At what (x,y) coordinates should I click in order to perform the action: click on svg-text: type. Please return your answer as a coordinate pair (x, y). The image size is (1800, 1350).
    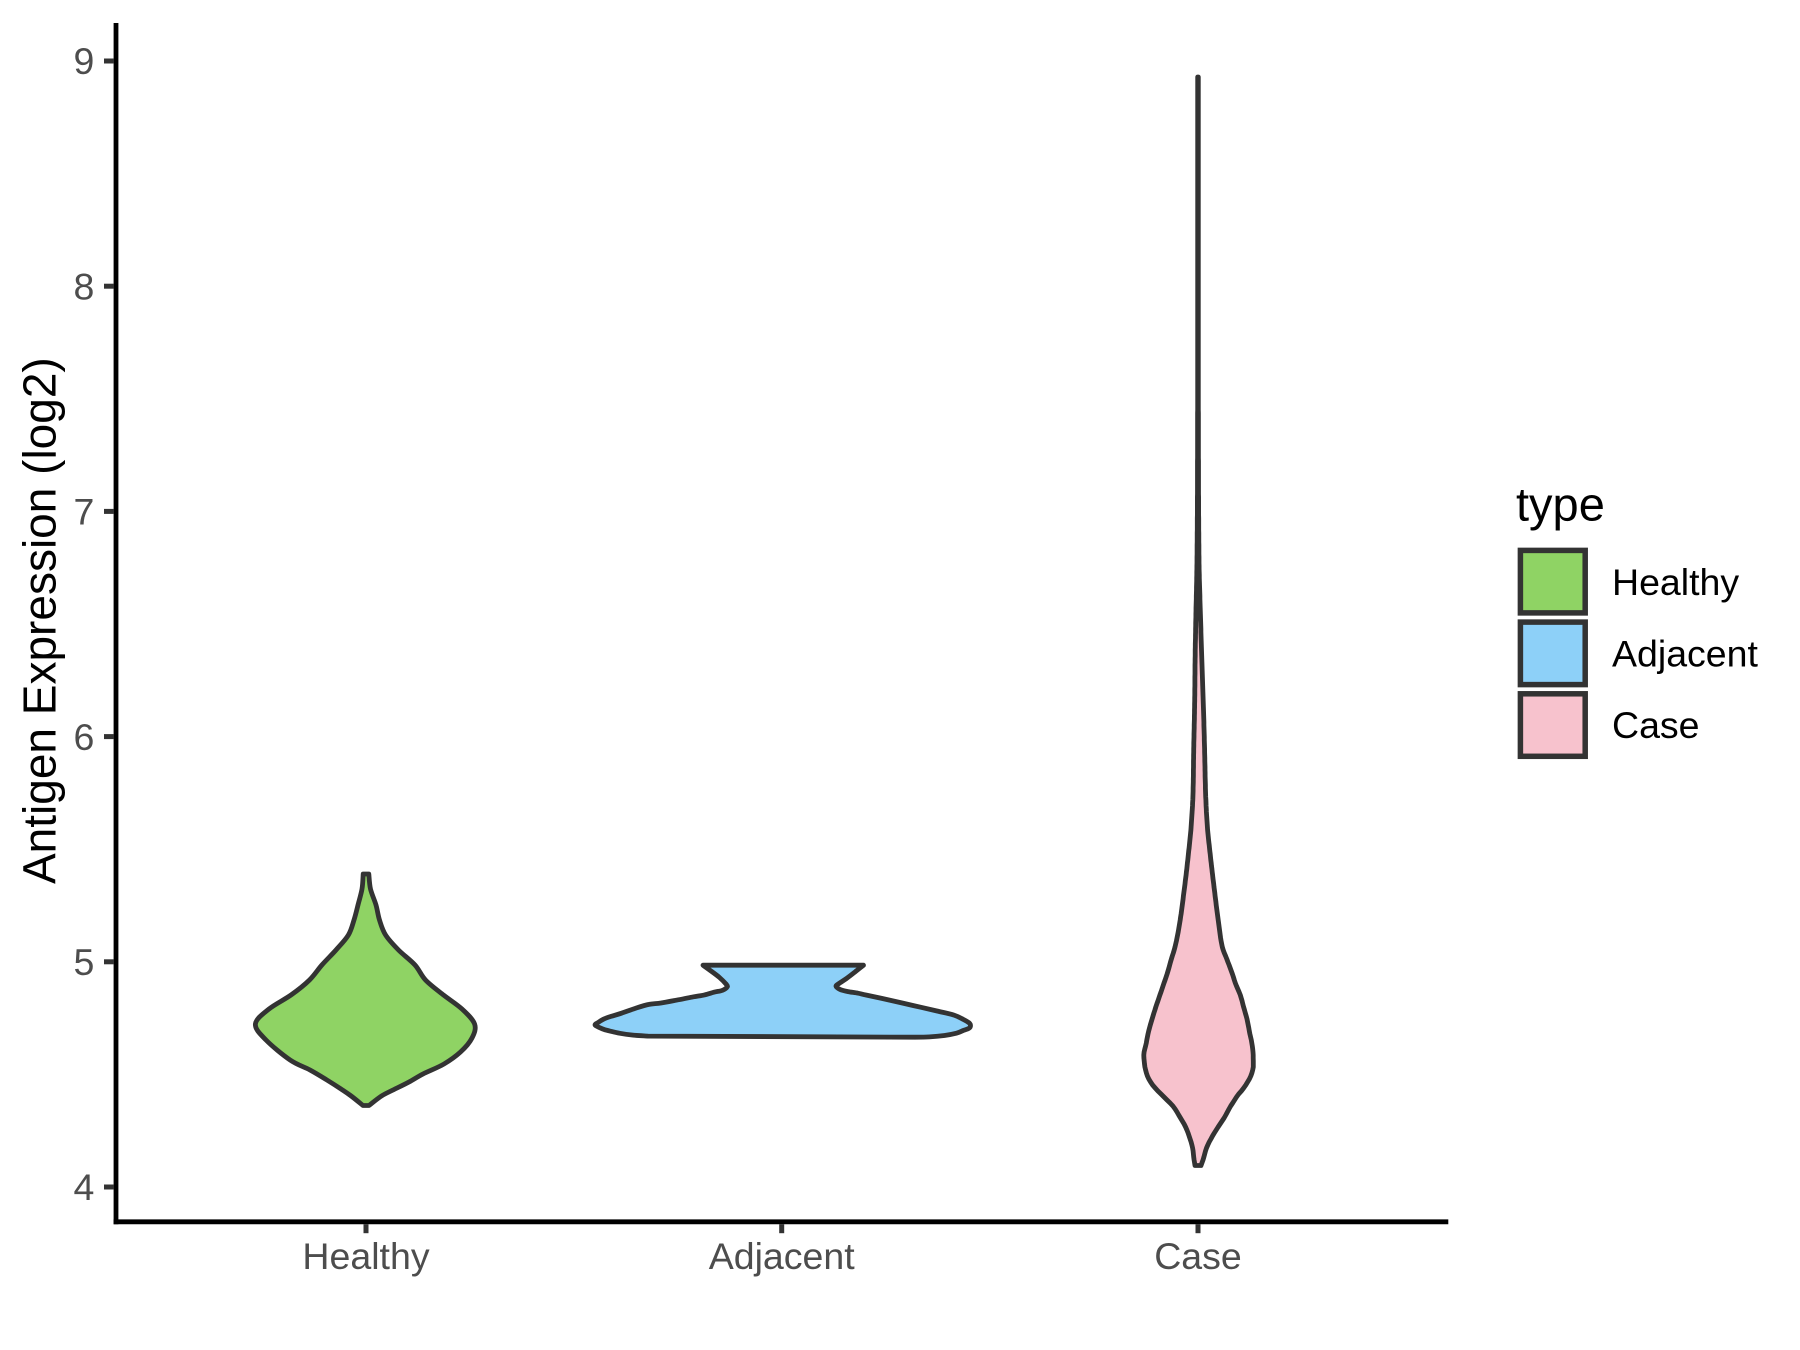
    Looking at the image, I should click on (1560, 504).